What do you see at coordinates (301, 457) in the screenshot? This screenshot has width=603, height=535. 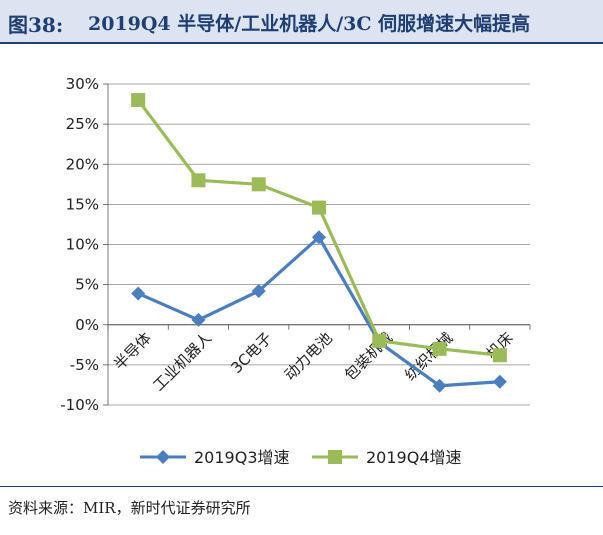 I see `chart-legend: 2019Q3增速 2019Q4增速` at bounding box center [301, 457].